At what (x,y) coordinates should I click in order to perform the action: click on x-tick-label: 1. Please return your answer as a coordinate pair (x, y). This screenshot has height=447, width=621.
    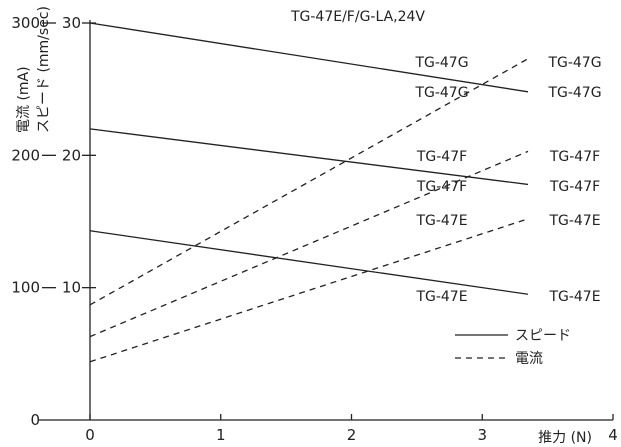
    Looking at the image, I should click on (221, 435).